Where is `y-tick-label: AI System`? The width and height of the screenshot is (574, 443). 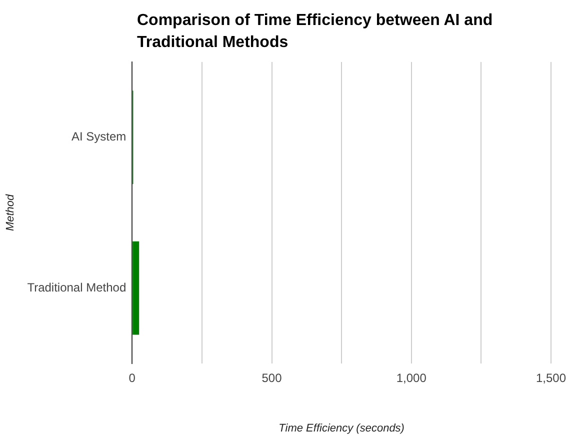 y-tick-label: AI System is located at coordinates (98, 137).